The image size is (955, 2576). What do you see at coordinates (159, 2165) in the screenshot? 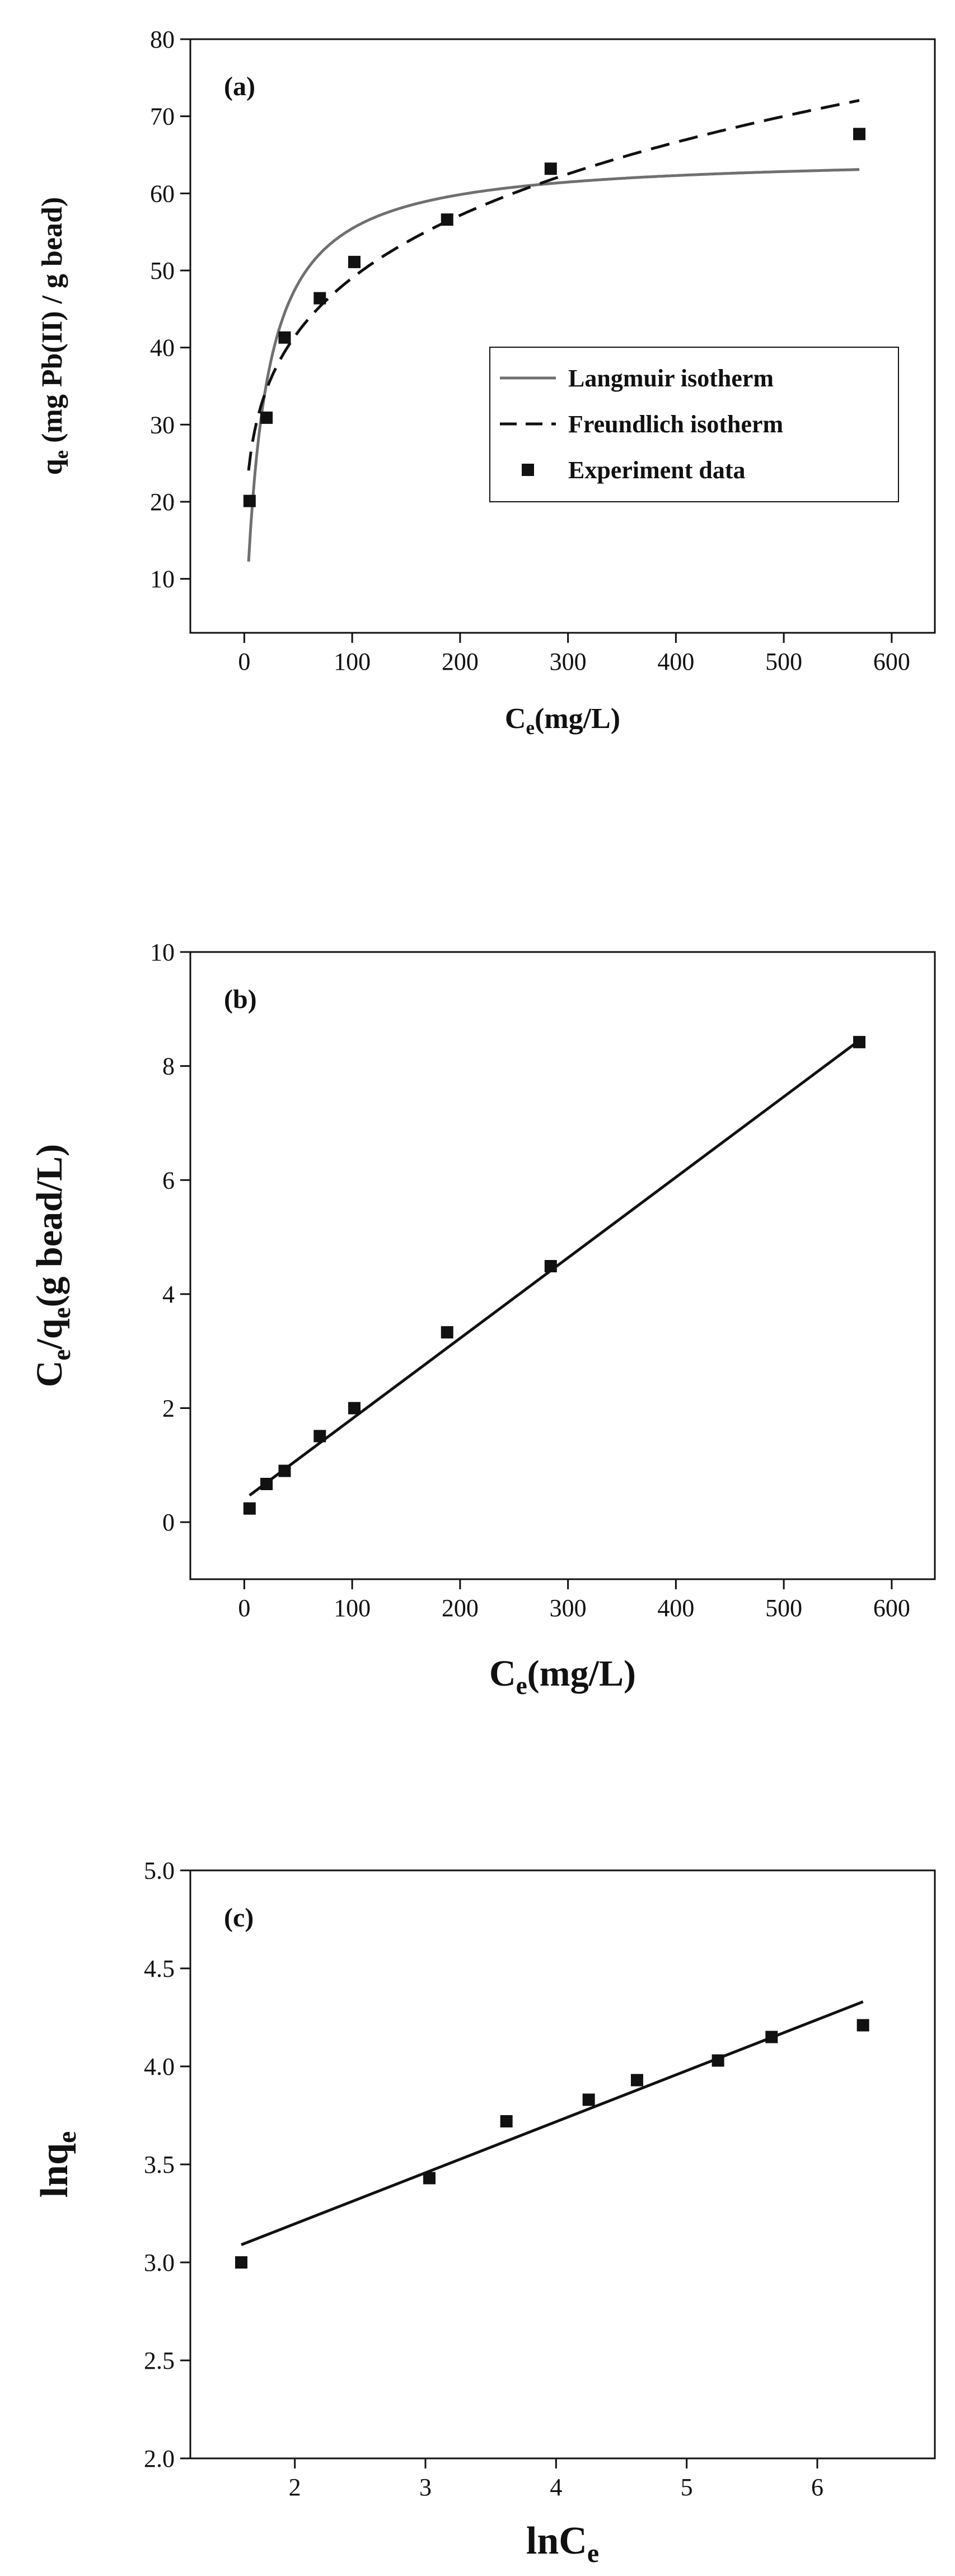
I see `y-tick-label: 3.5` at bounding box center [159, 2165].